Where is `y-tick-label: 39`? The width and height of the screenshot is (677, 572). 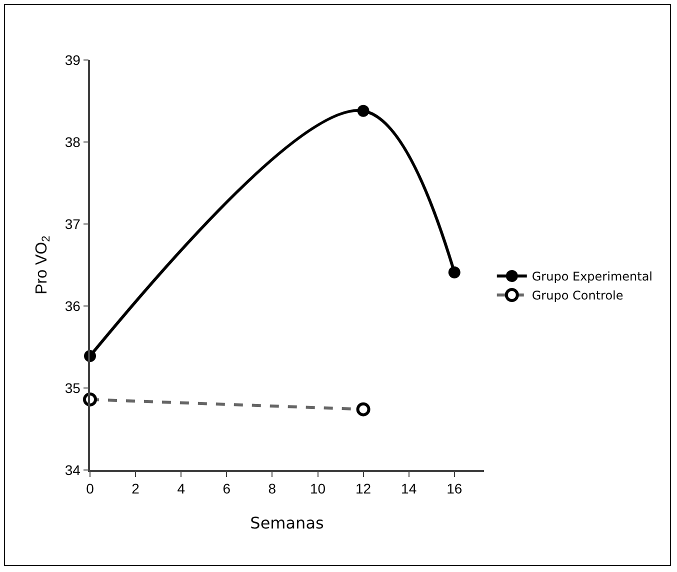 y-tick-label: 39 is located at coordinates (72, 60).